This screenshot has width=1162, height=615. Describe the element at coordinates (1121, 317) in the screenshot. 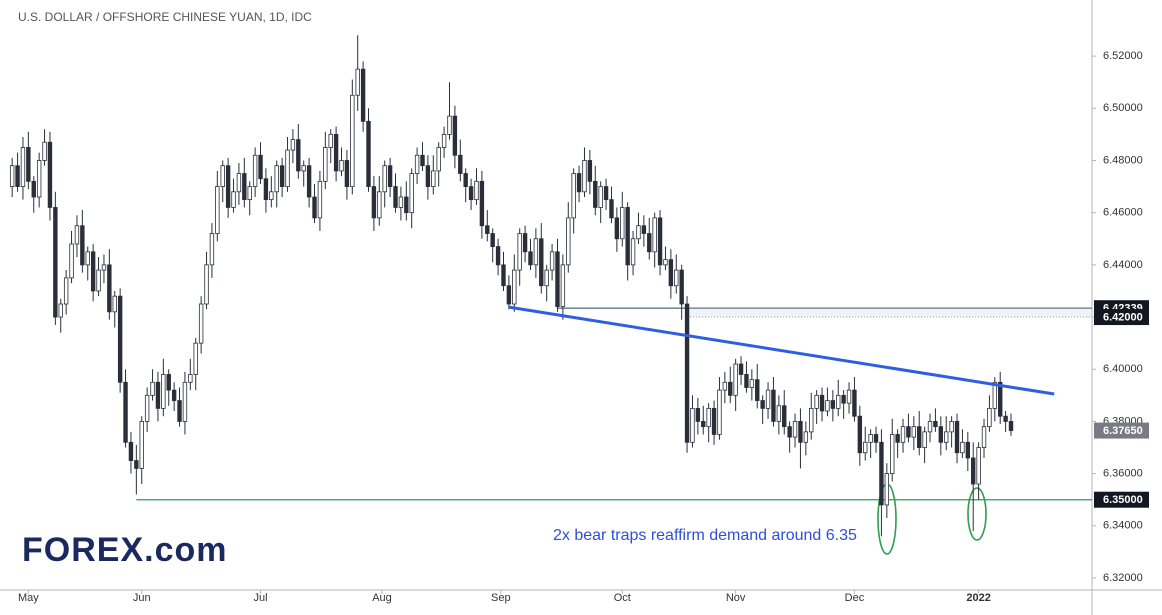

I see `level-tag` at that location.